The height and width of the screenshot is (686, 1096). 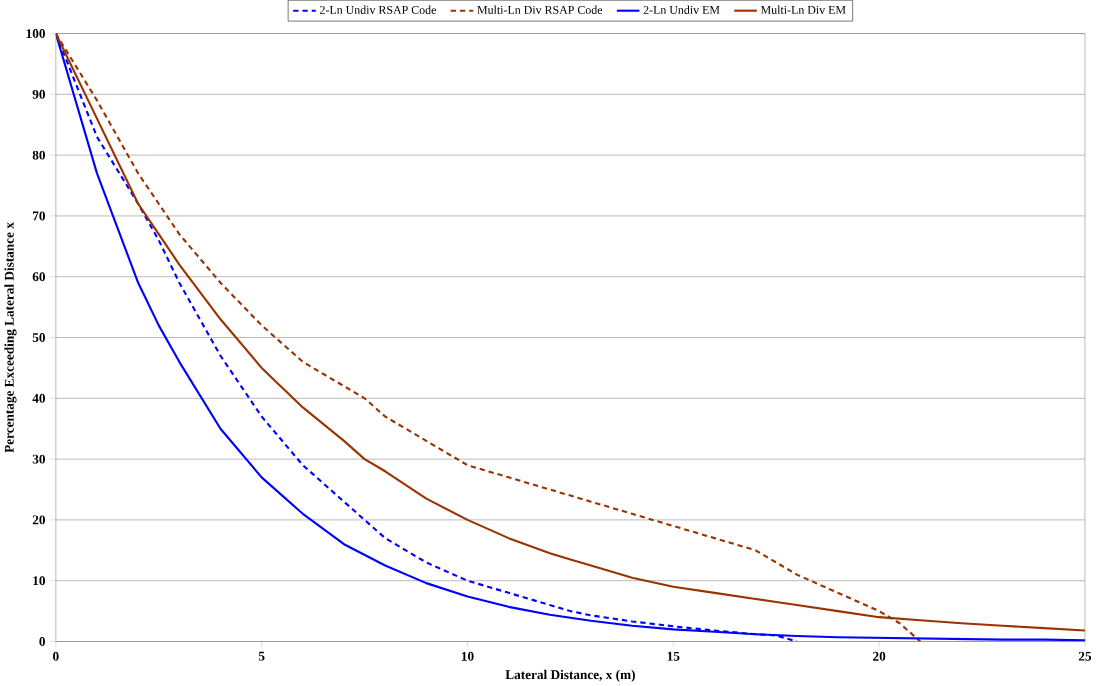 I want to click on y-tick-label: 60, so click(x=38, y=277).